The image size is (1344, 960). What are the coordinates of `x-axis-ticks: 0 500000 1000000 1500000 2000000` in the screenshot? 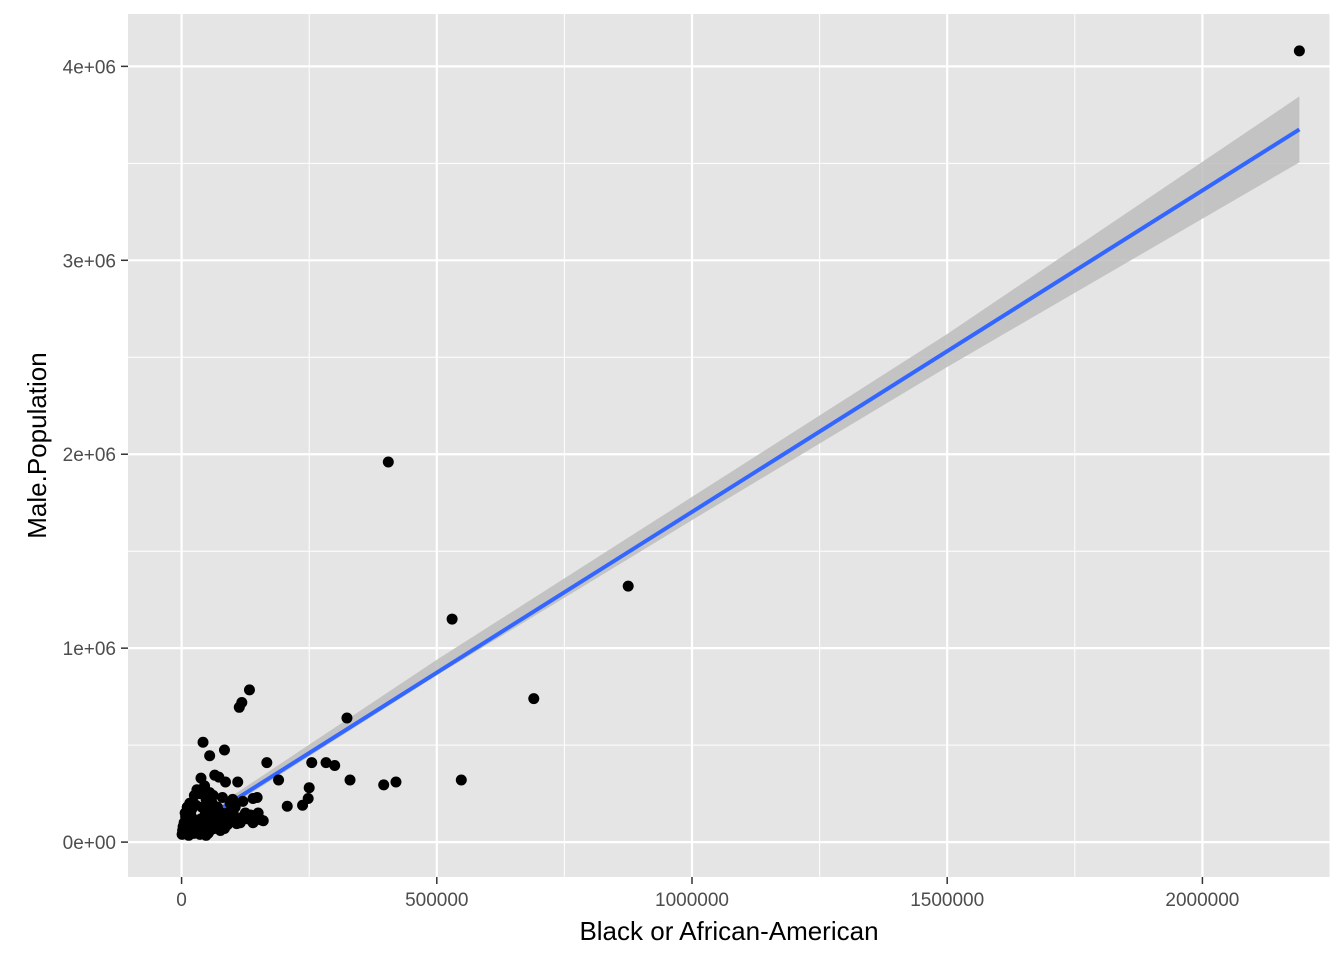 It's located at (707, 894).